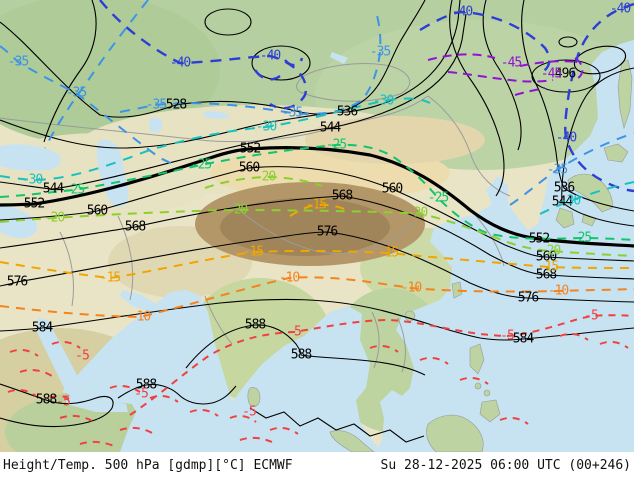  I want to click on contour-588-sea, so click(337, 425).